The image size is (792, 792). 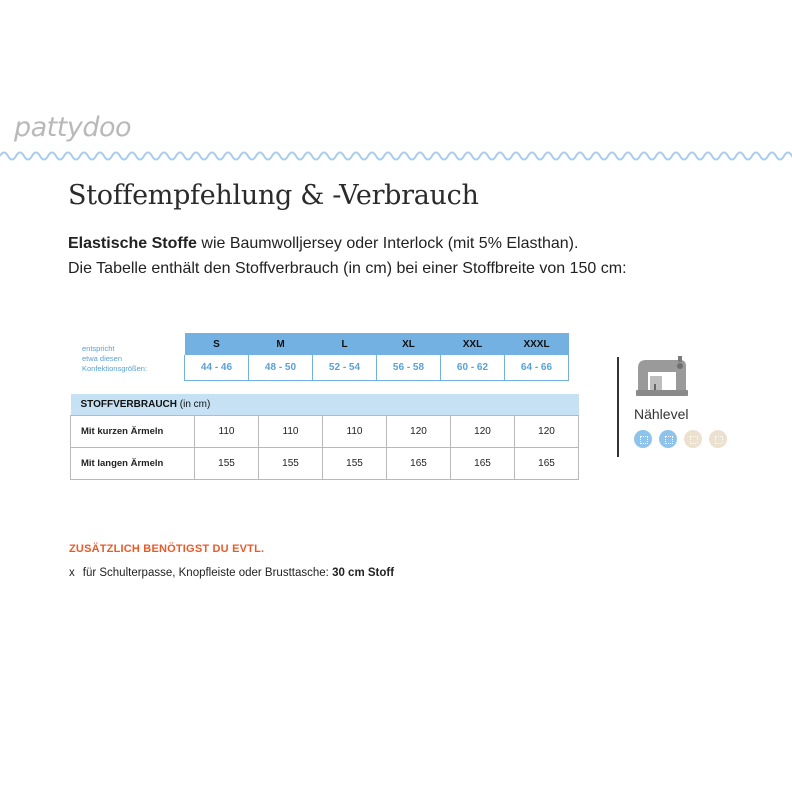 What do you see at coordinates (472, 344) in the screenshot?
I see `size-name: XXL` at bounding box center [472, 344].